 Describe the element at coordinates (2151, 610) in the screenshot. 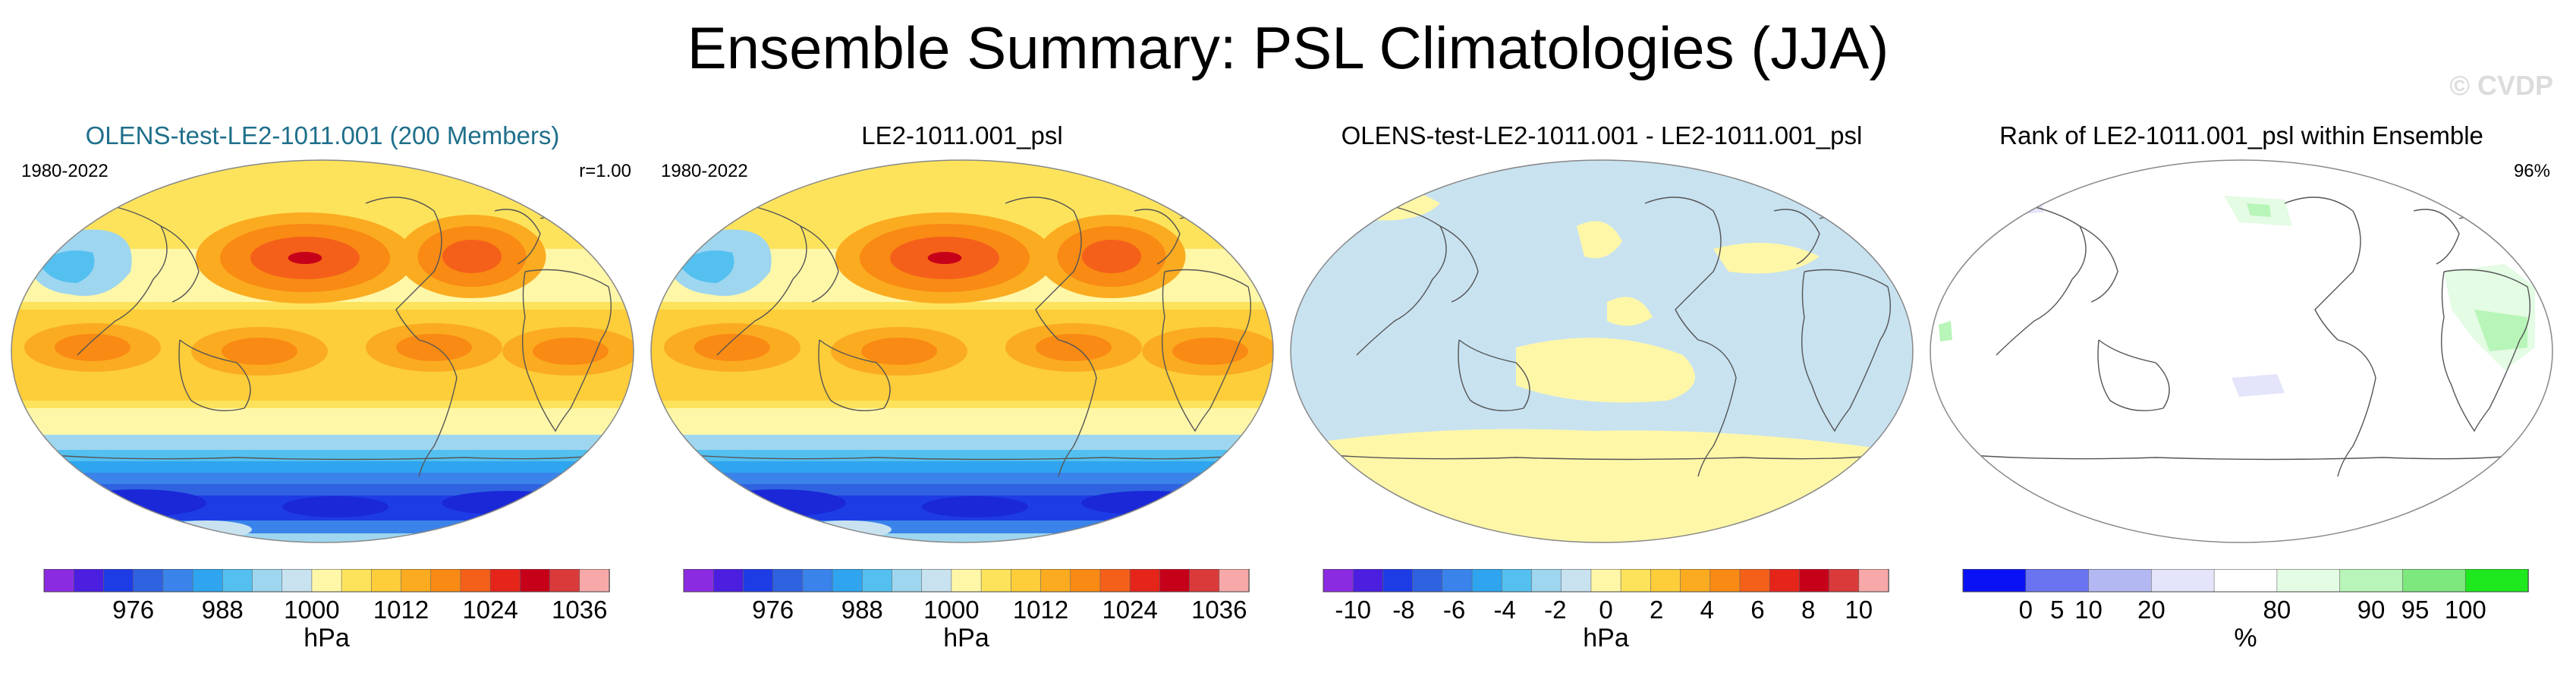

I see `colorbar-tick-label: 20` at that location.